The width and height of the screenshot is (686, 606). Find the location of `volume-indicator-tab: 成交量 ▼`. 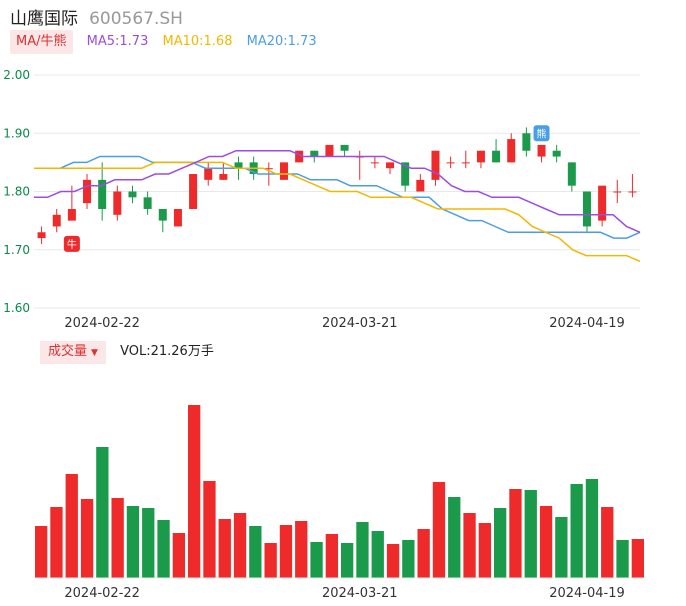

volume-indicator-tab: 成交量 ▼ is located at coordinates (73, 352).